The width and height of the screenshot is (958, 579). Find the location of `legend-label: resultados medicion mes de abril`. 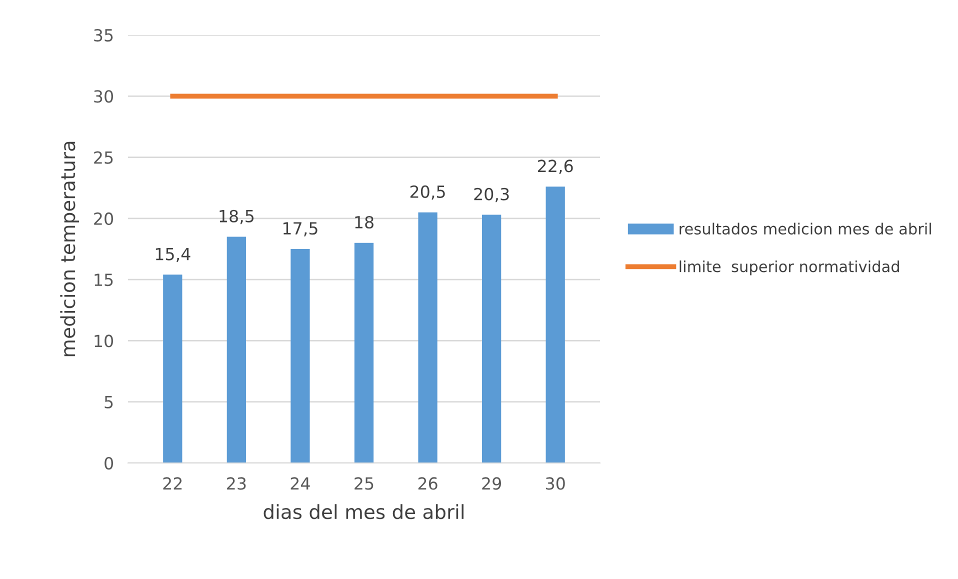

legend-label: resultados medicion mes de abril is located at coordinates (805, 228).